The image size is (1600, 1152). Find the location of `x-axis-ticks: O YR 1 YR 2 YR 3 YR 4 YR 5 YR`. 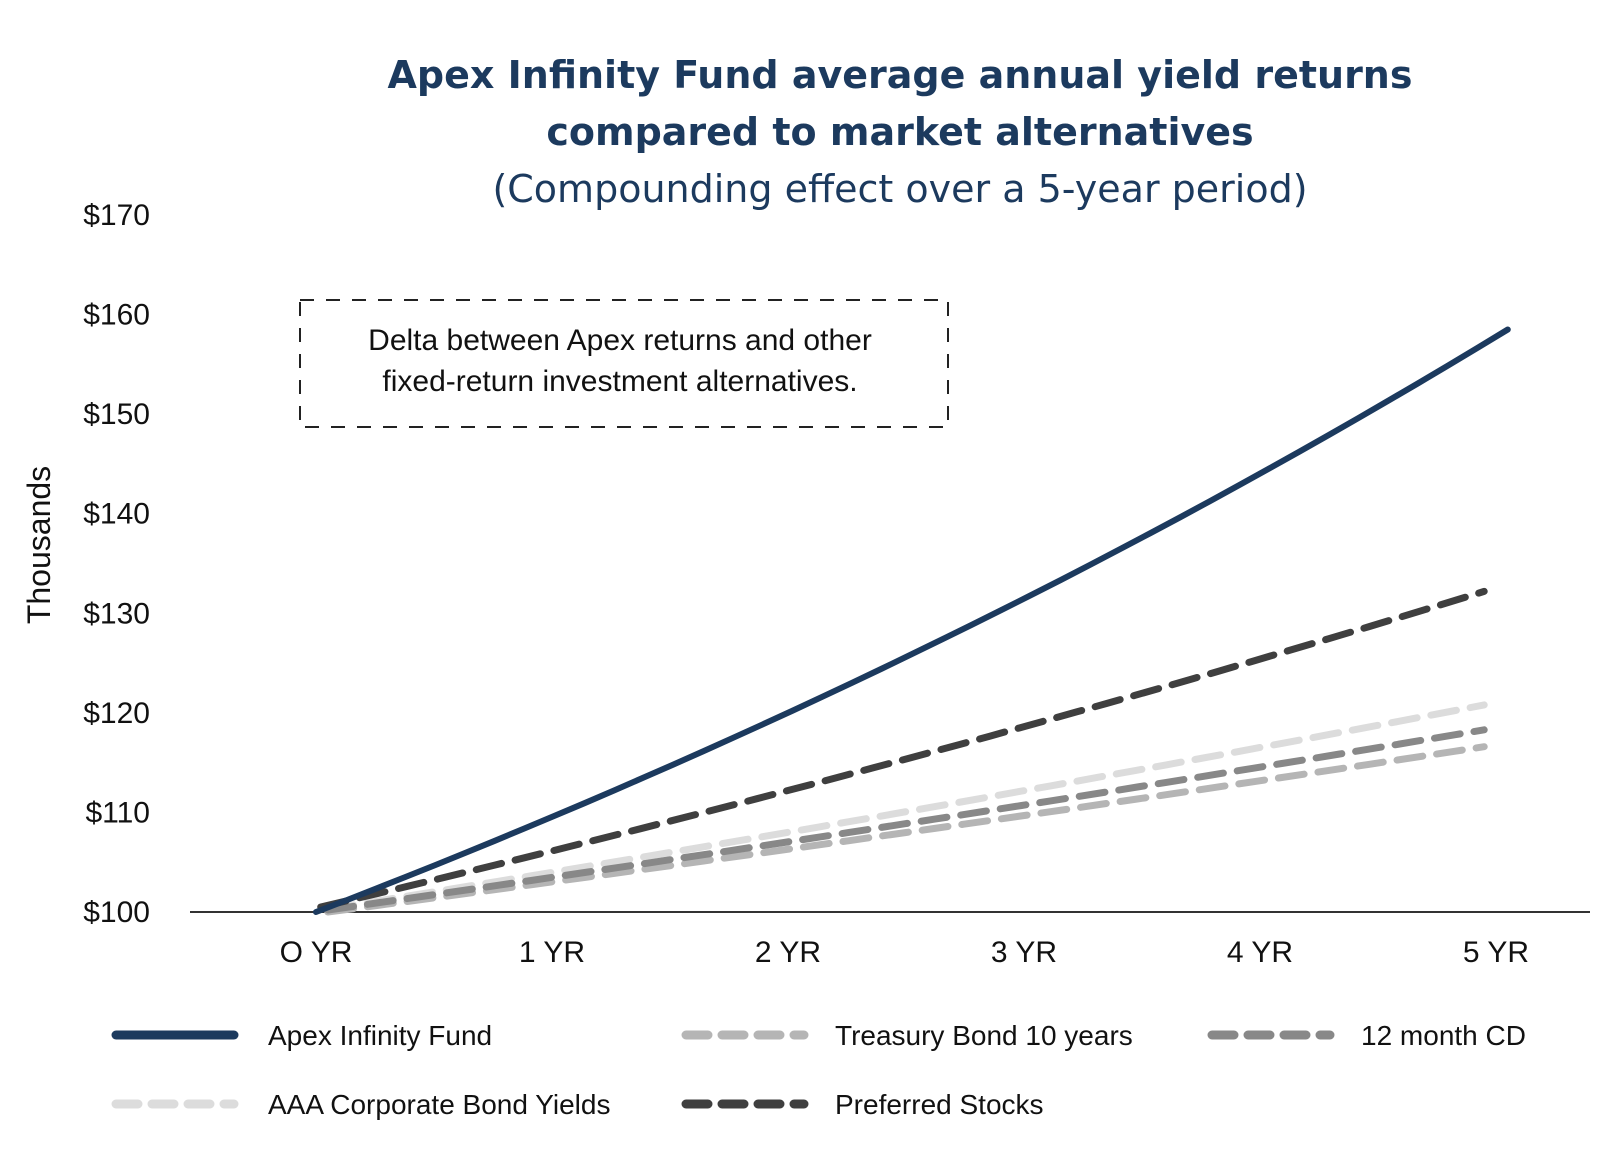

x-axis-ticks: O YR 1 YR 2 YR 3 YR 4 YR 5 YR is located at coordinates (904, 952).